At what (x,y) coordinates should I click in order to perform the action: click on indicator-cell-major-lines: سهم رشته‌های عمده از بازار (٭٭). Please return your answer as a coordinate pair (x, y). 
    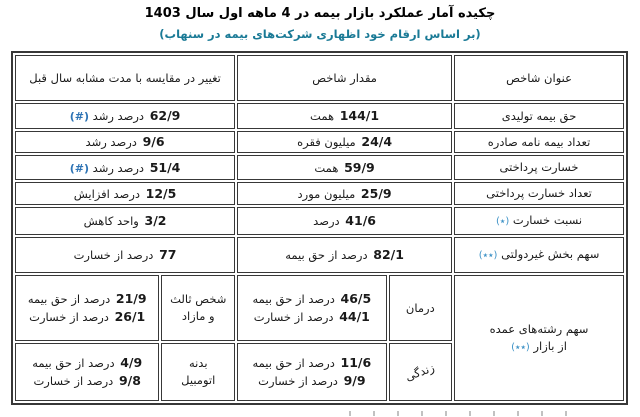
    Looking at the image, I should click on (539, 338).